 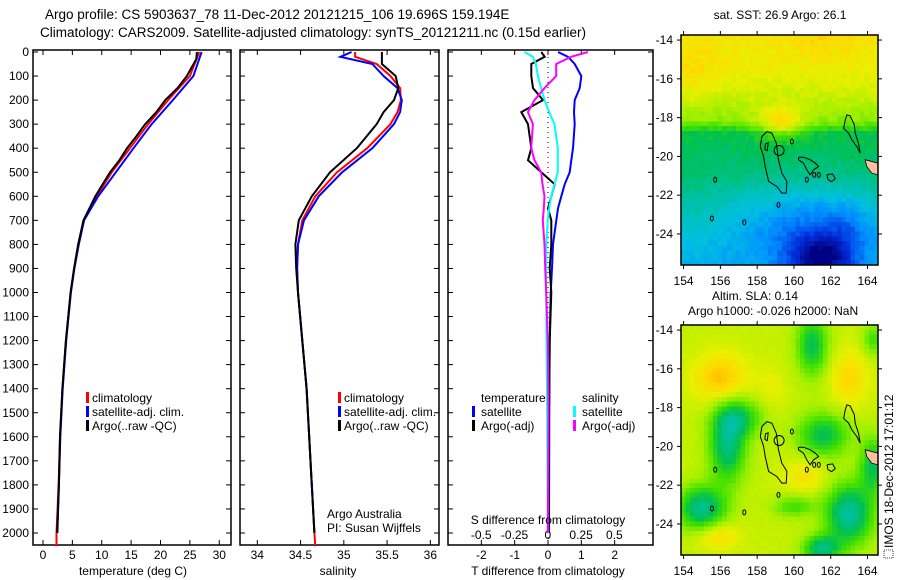 What do you see at coordinates (386, 426) in the screenshot?
I see `legend-label: Argo(..raw -QC)` at bounding box center [386, 426].